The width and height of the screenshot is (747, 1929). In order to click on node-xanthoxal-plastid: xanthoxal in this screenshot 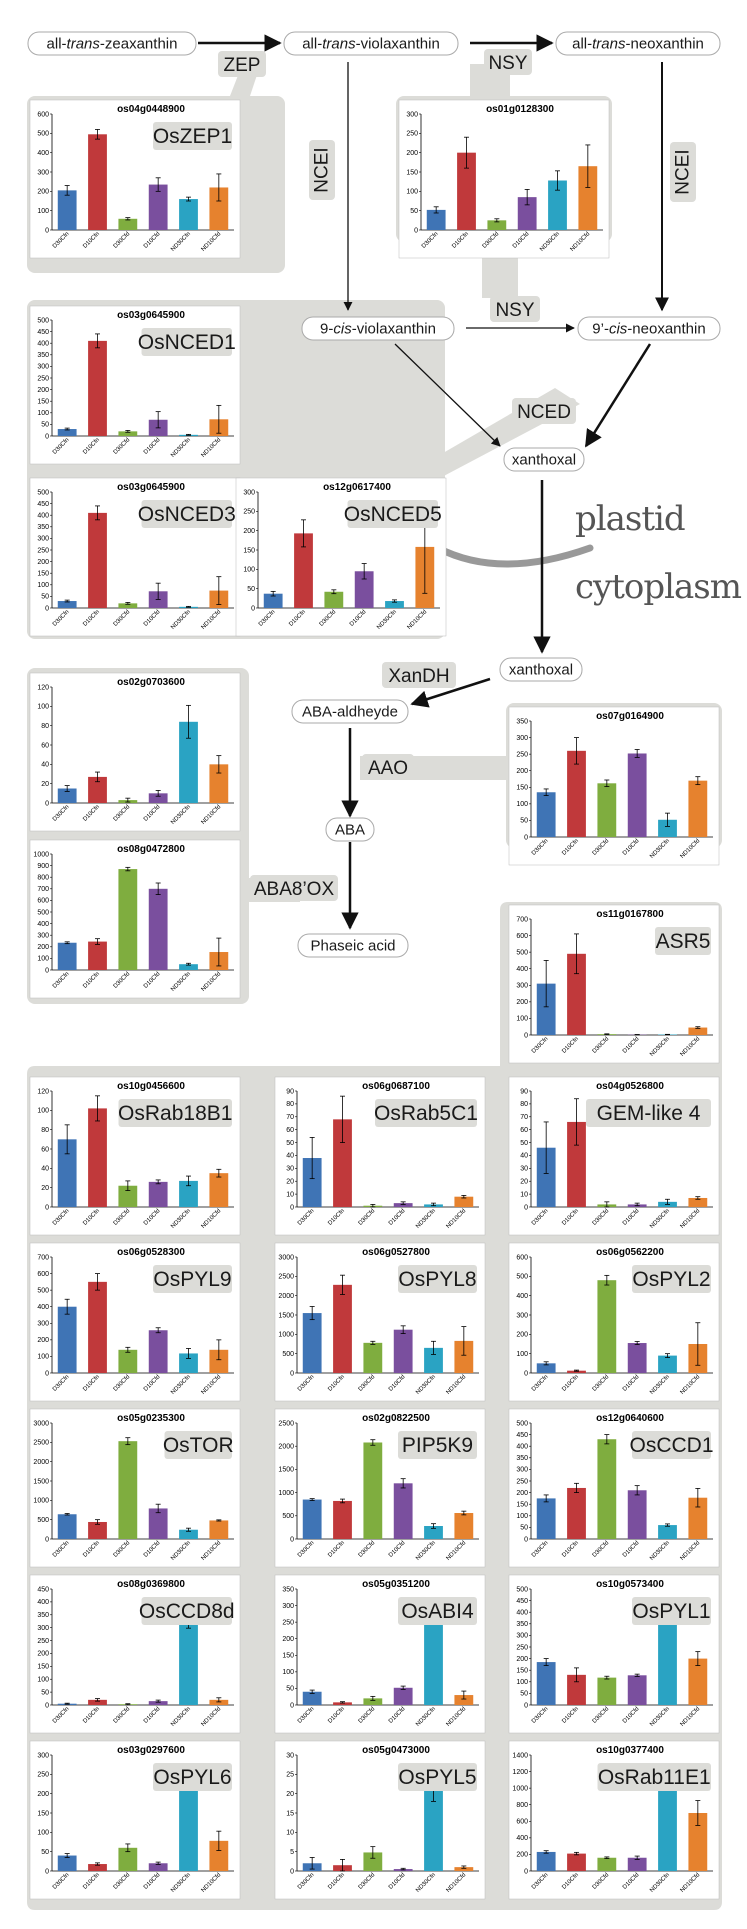, I will do `click(544, 460)`.